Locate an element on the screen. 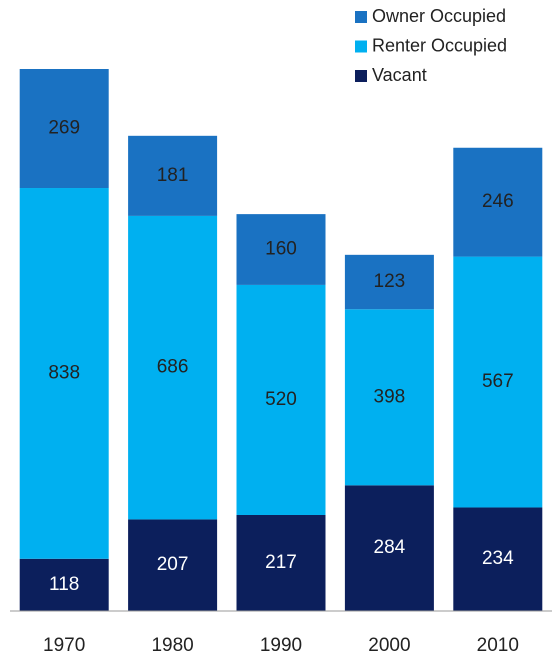  data-label: 398 is located at coordinates (390, 396).